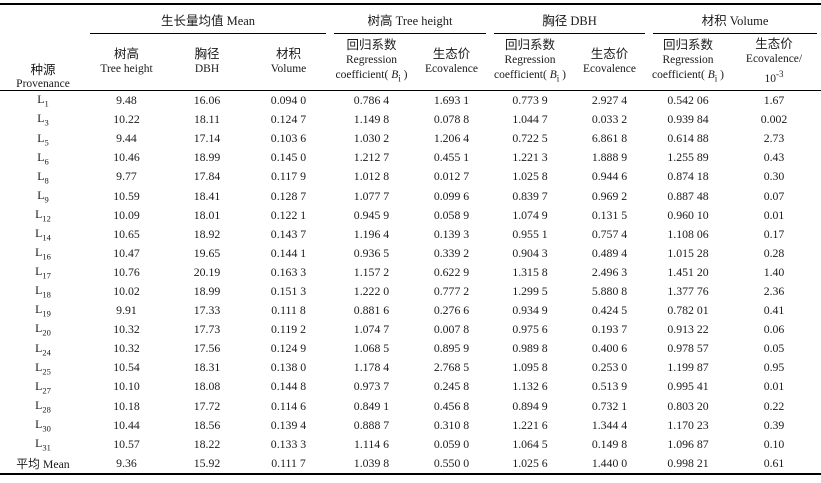 This screenshot has width=821, height=483. What do you see at coordinates (530, 329) in the screenshot?
I see `value-cell: 0.975 6` at bounding box center [530, 329].